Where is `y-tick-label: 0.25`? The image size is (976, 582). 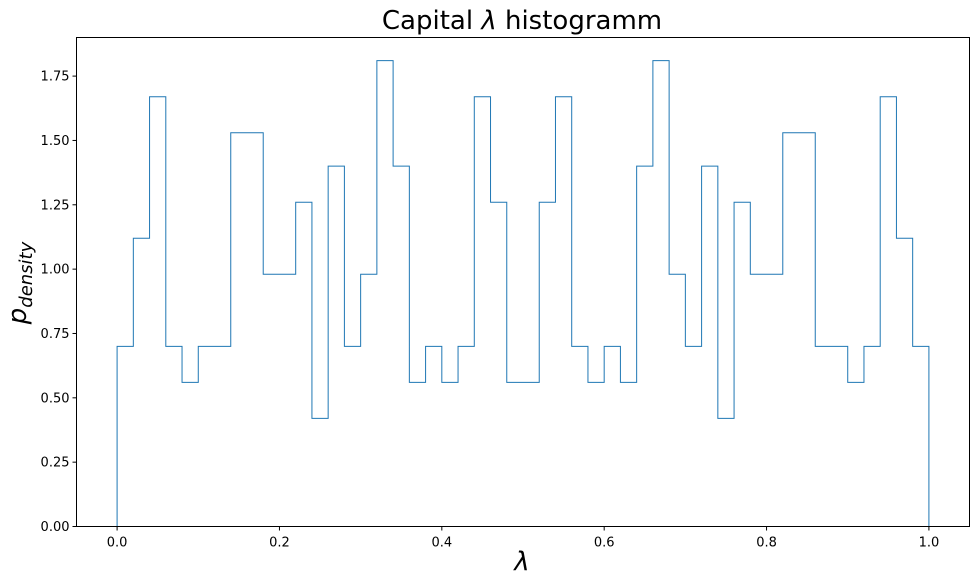
y-tick-label: 0.25 is located at coordinates (55, 463).